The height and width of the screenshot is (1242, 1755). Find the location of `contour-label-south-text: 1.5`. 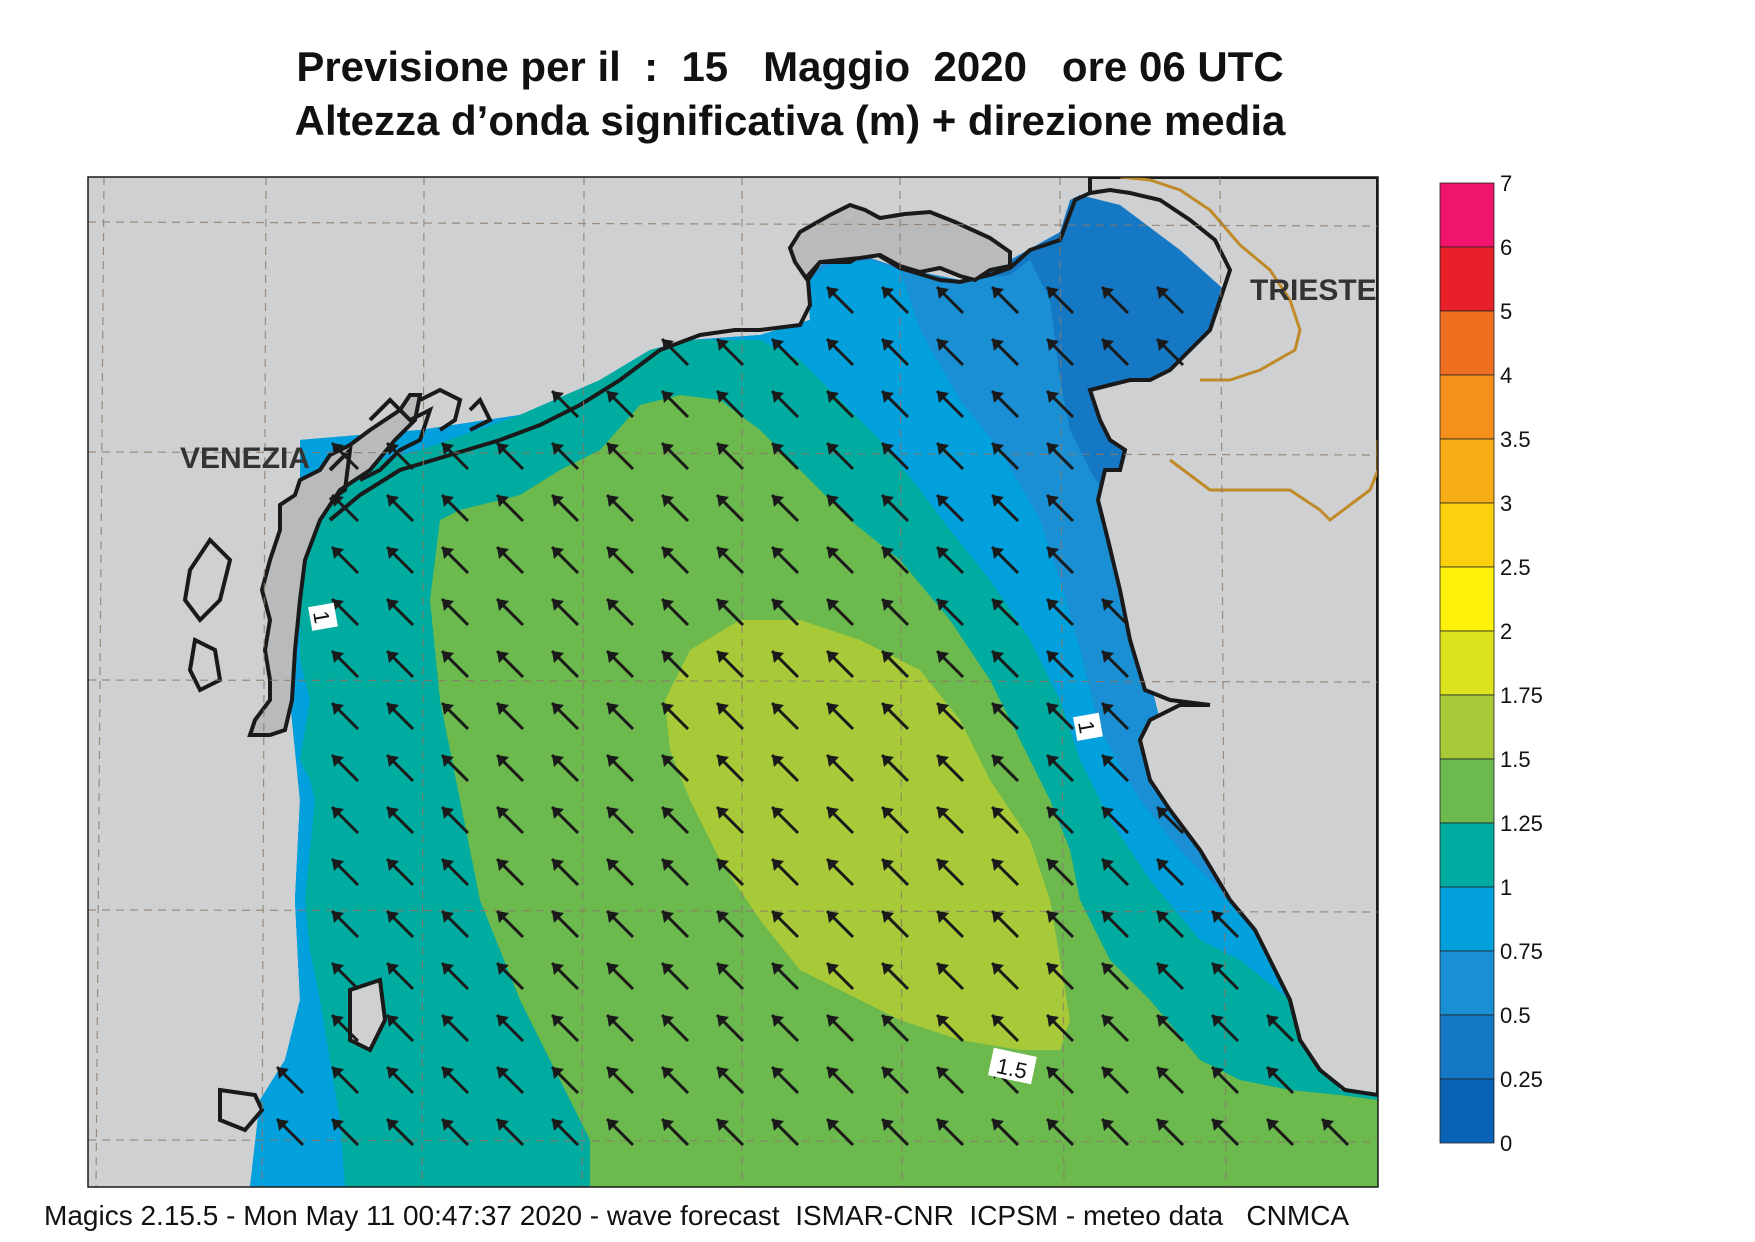

contour-label-south-text: 1.5 is located at coordinates (1011, 1068).